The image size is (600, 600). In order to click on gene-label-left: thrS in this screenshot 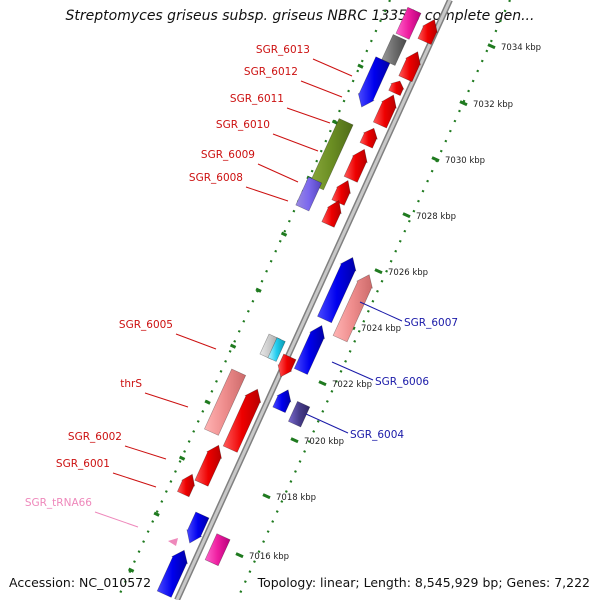, I will do `click(131, 384)`.